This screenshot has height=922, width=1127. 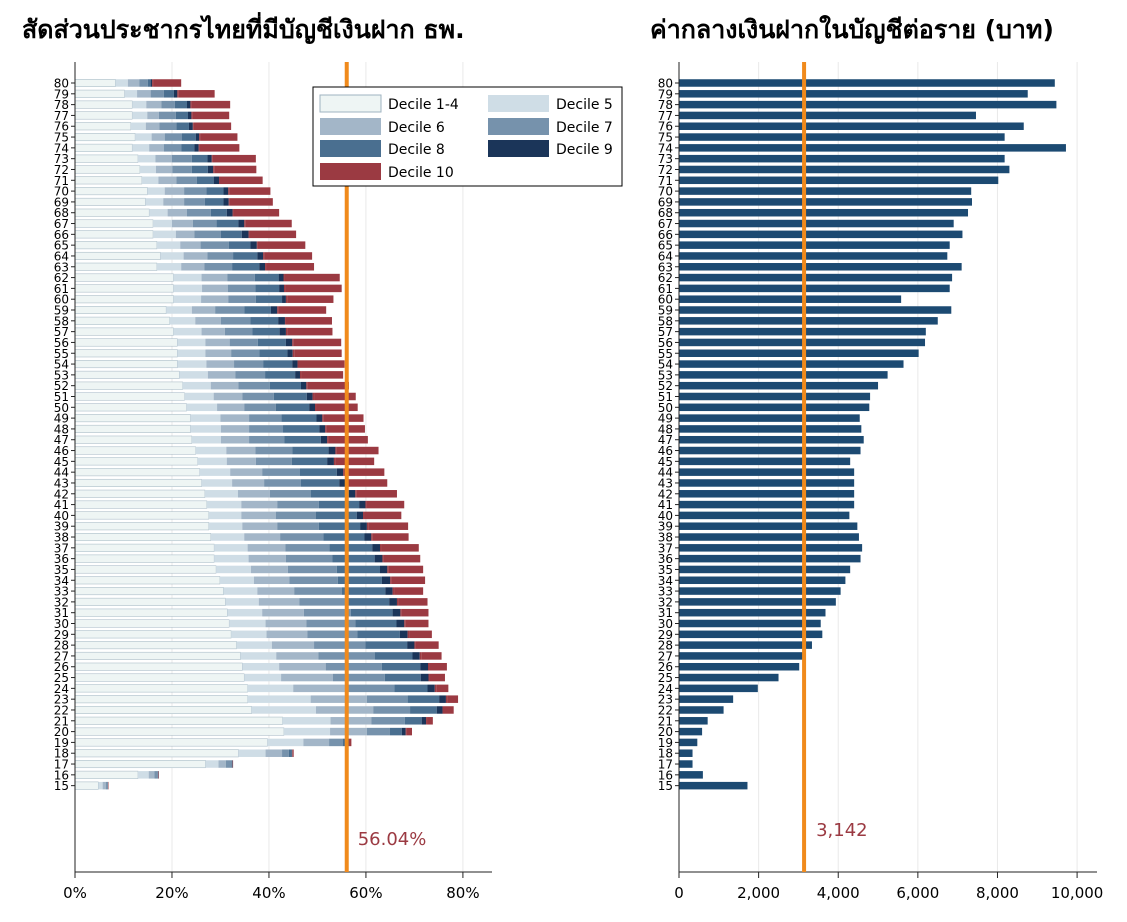 I want to click on y-tick-label: 69, so click(x=665, y=202).